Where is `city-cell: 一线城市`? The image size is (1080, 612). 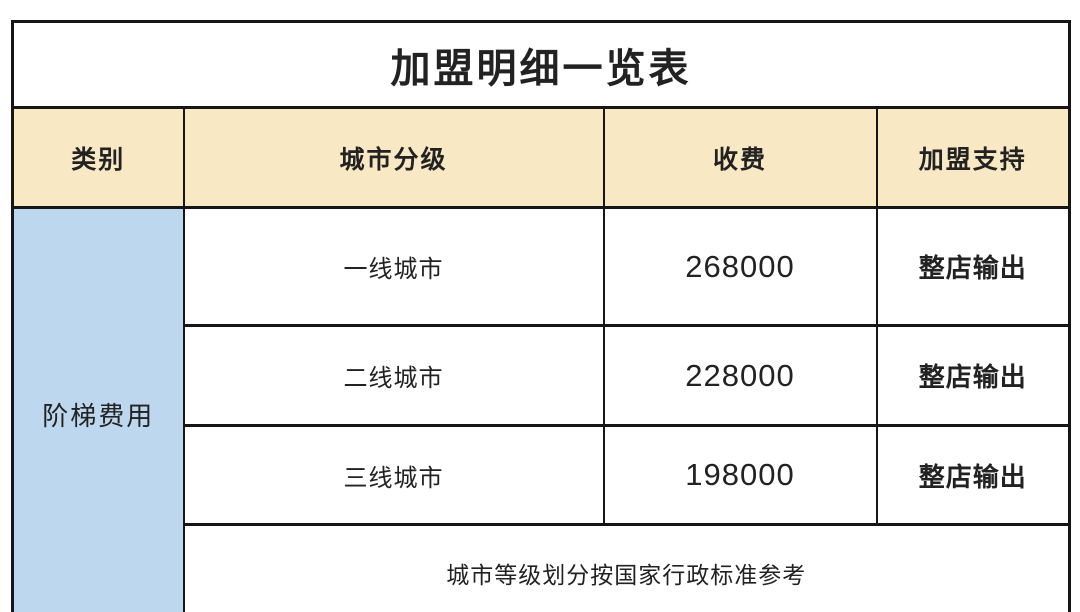
city-cell: 一线城市 is located at coordinates (393, 266).